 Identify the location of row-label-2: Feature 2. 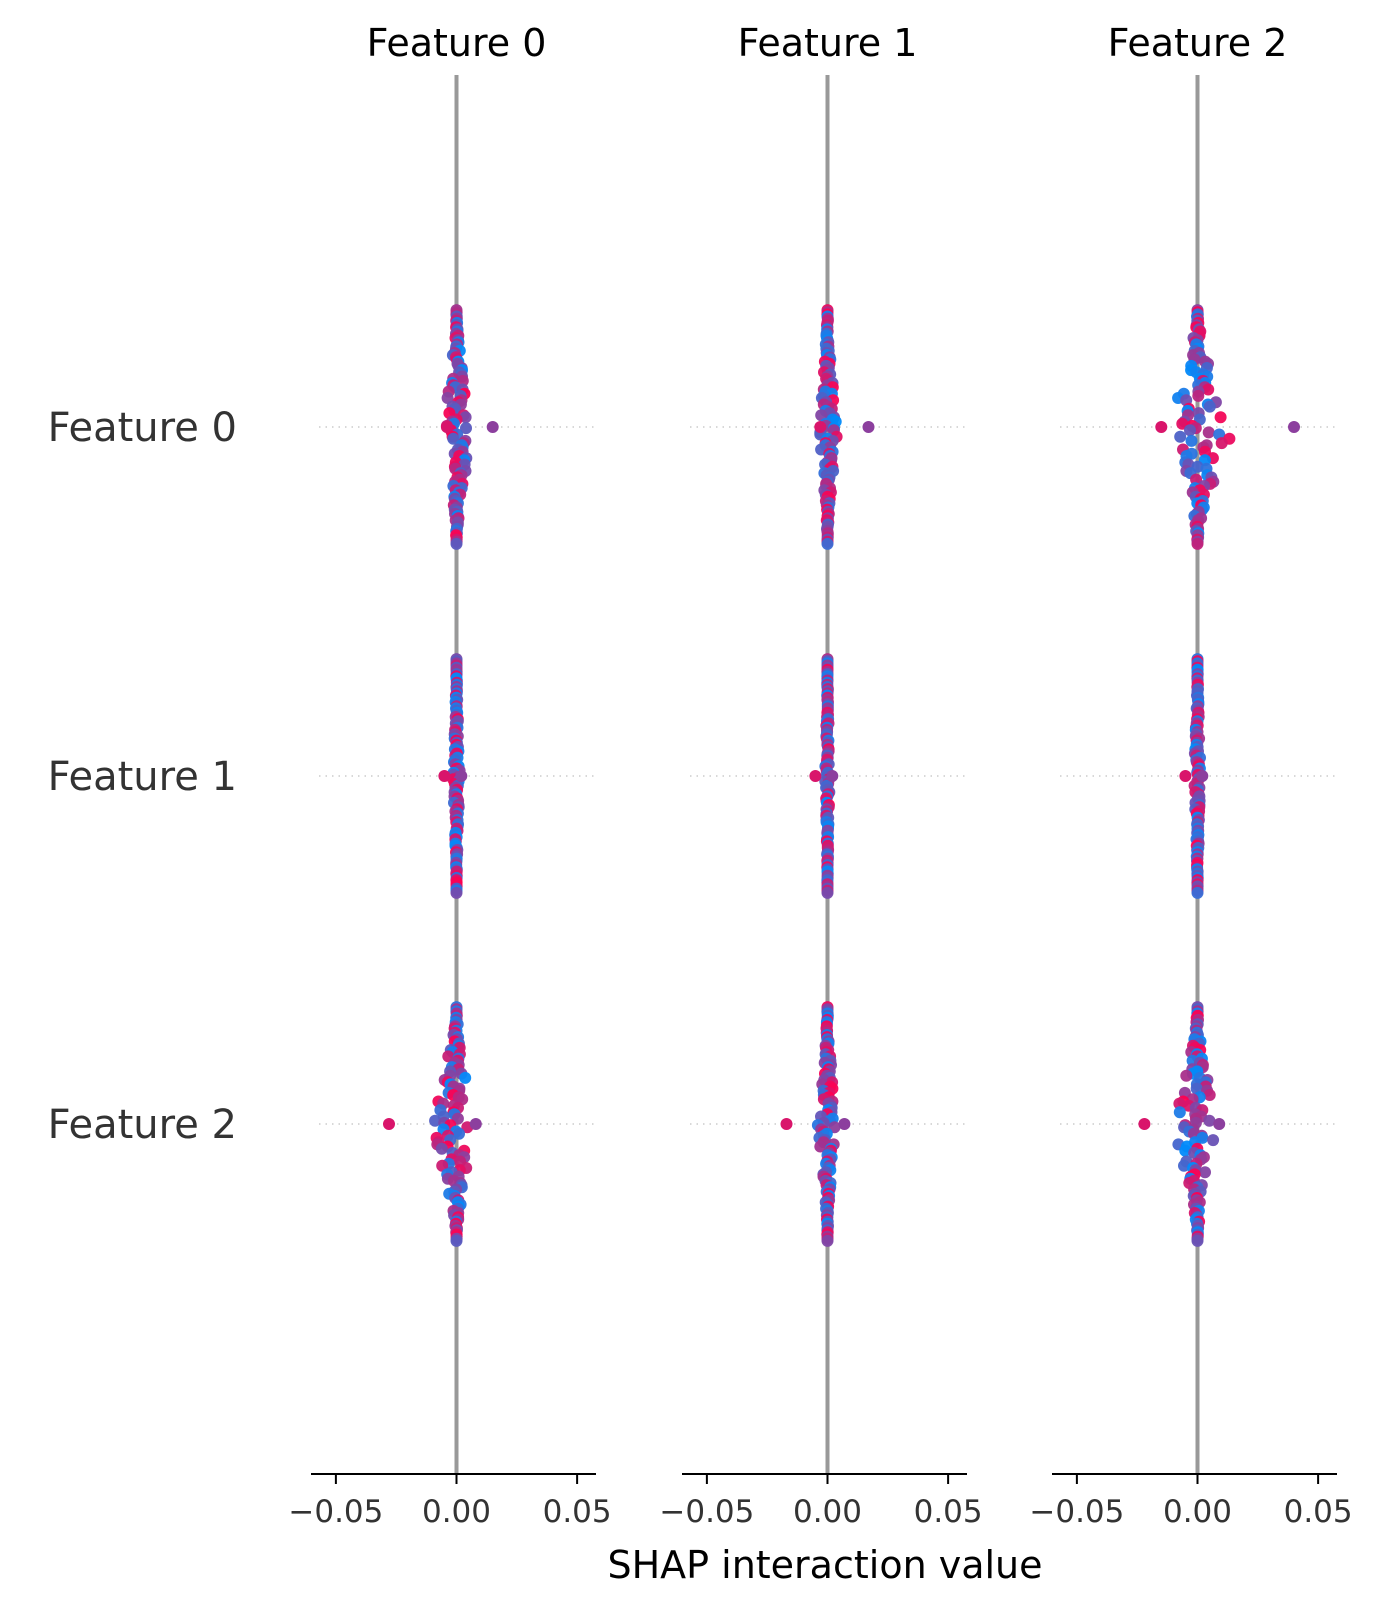
(142, 1125).